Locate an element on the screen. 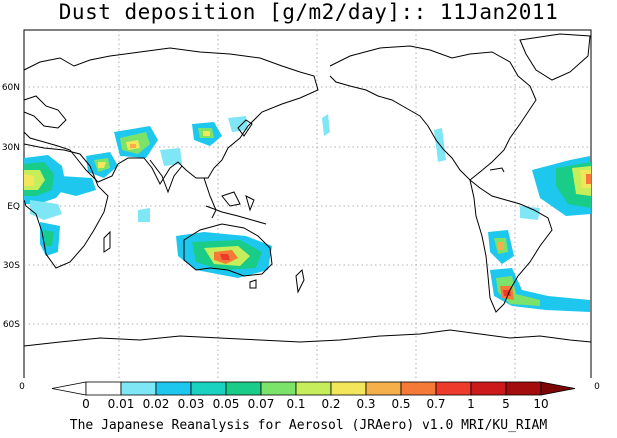  edge-label-left: 0 is located at coordinates (22, 387).